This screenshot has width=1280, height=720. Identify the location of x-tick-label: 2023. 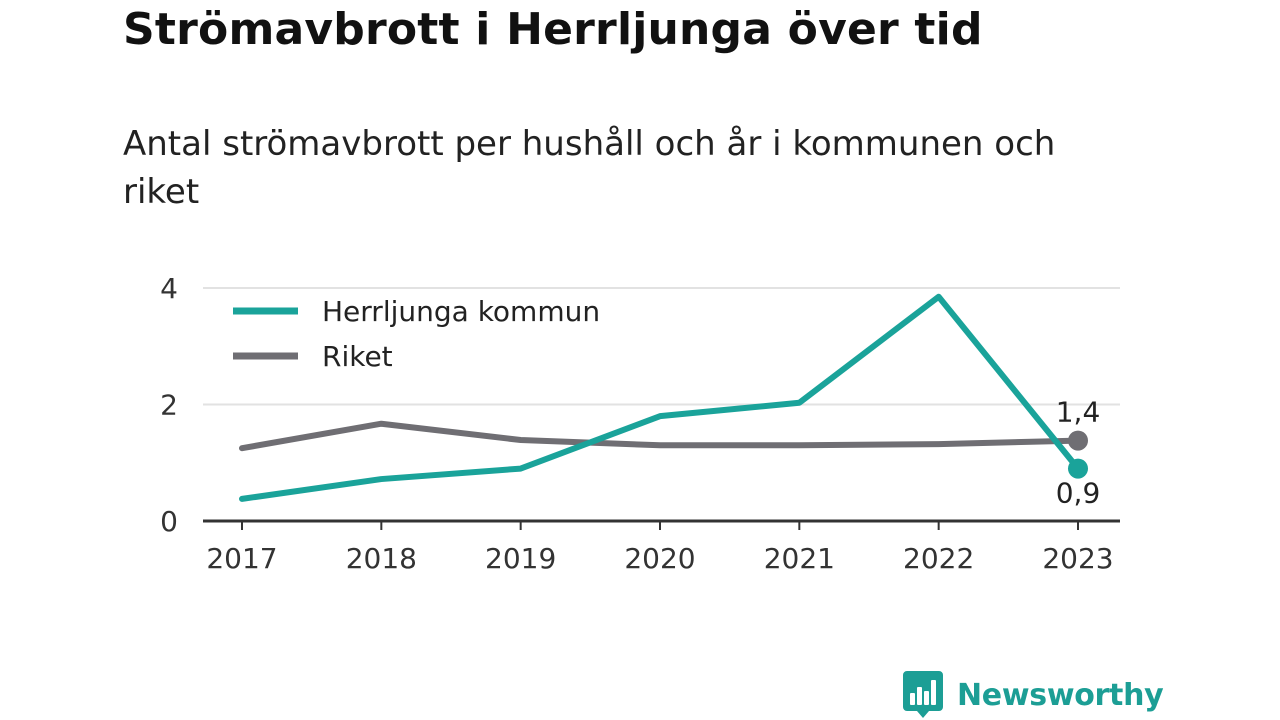
(1077, 558).